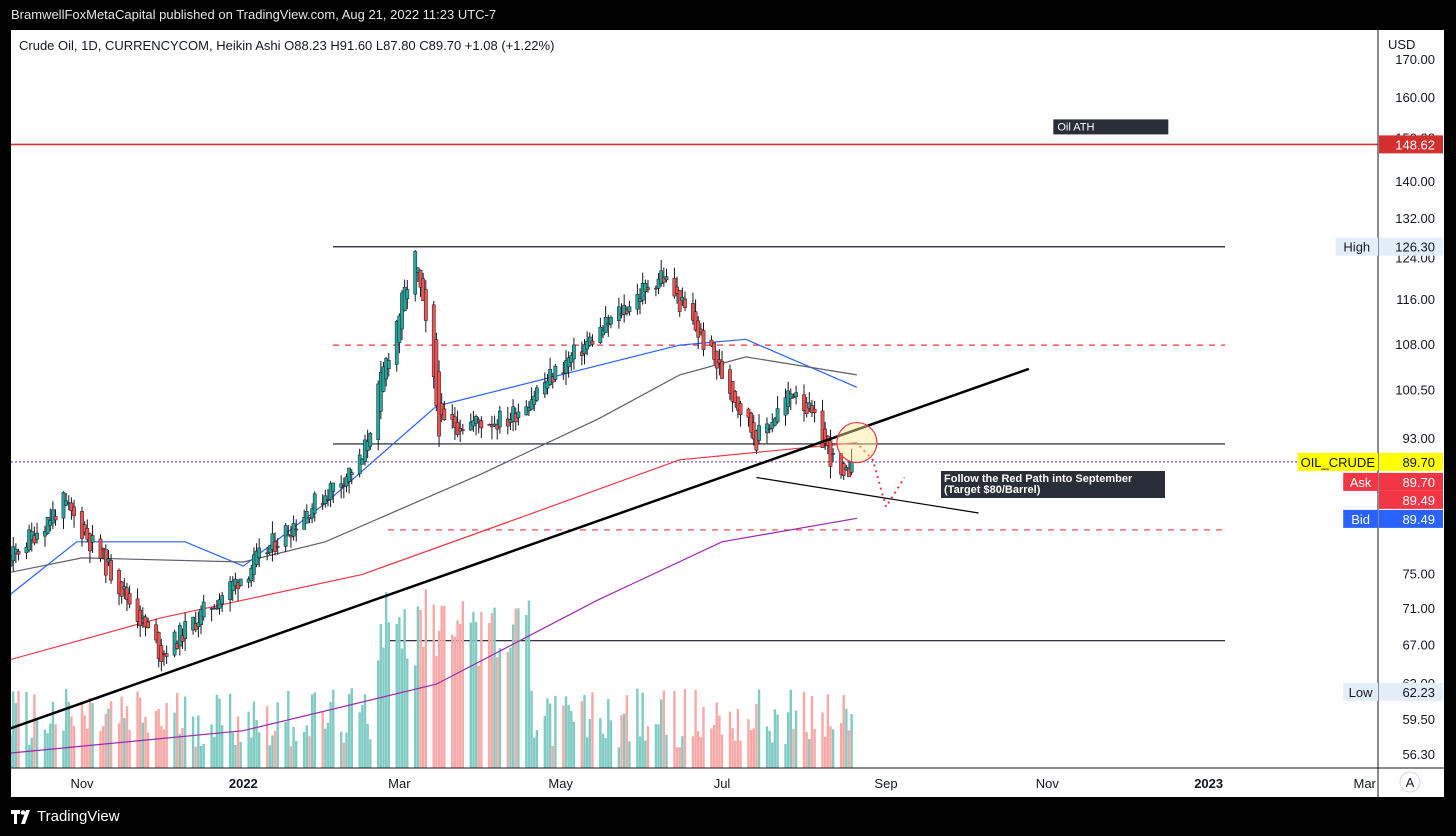 Image resolution: width=1456 pixels, height=836 pixels. I want to click on time-tick-label: Nov, so click(82, 783).